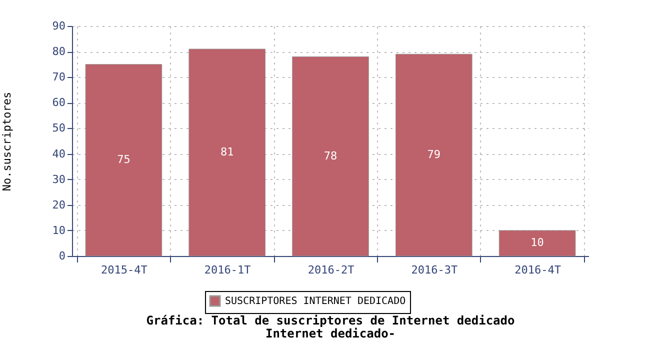 This screenshot has height=350, width=650. Describe the element at coordinates (331, 270) in the screenshot. I see `x-tick-label: 2016-2T` at that location.